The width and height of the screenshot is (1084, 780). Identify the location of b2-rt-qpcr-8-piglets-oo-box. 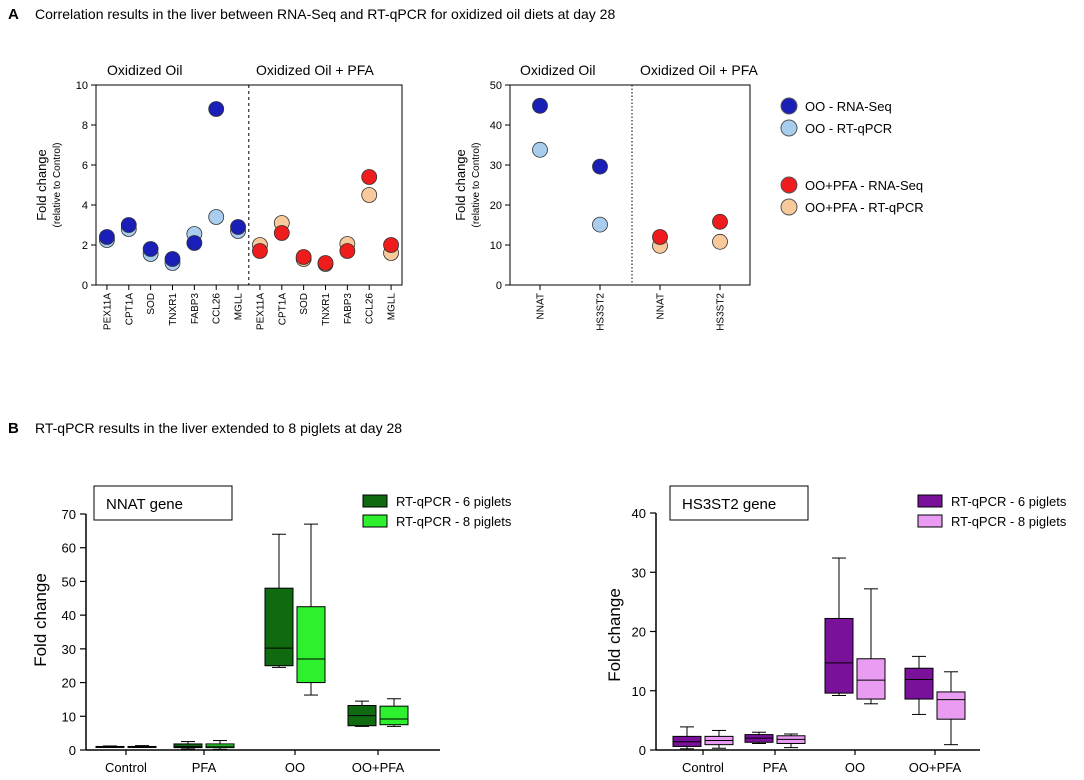
(871, 679).